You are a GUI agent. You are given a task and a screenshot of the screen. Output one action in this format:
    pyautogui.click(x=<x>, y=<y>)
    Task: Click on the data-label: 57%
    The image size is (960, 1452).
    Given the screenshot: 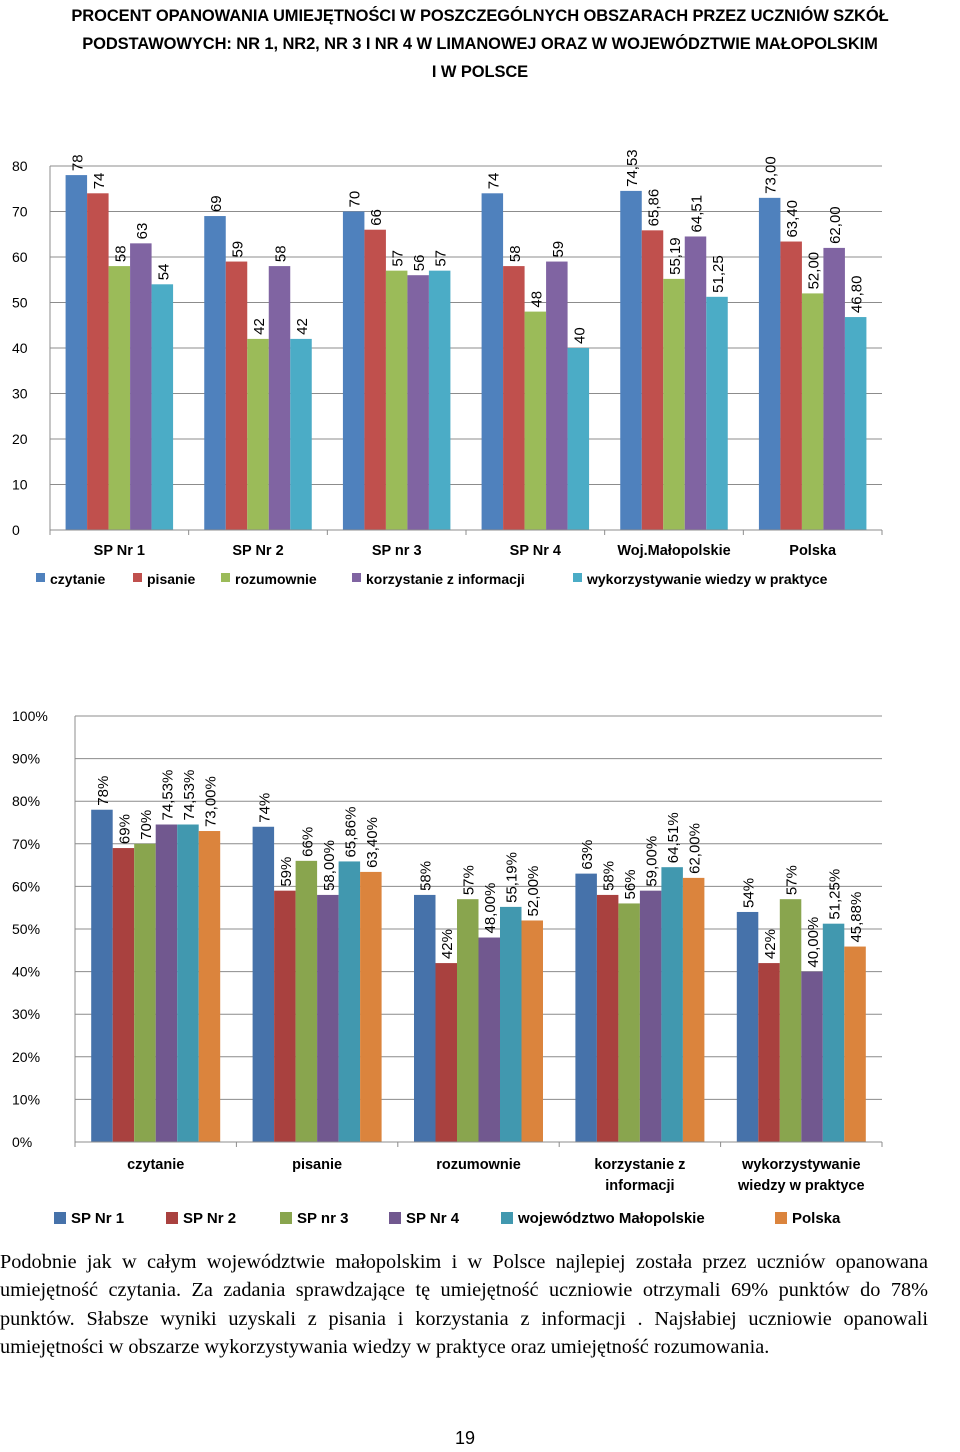 What is the action you would take?
    pyautogui.click(x=469, y=880)
    